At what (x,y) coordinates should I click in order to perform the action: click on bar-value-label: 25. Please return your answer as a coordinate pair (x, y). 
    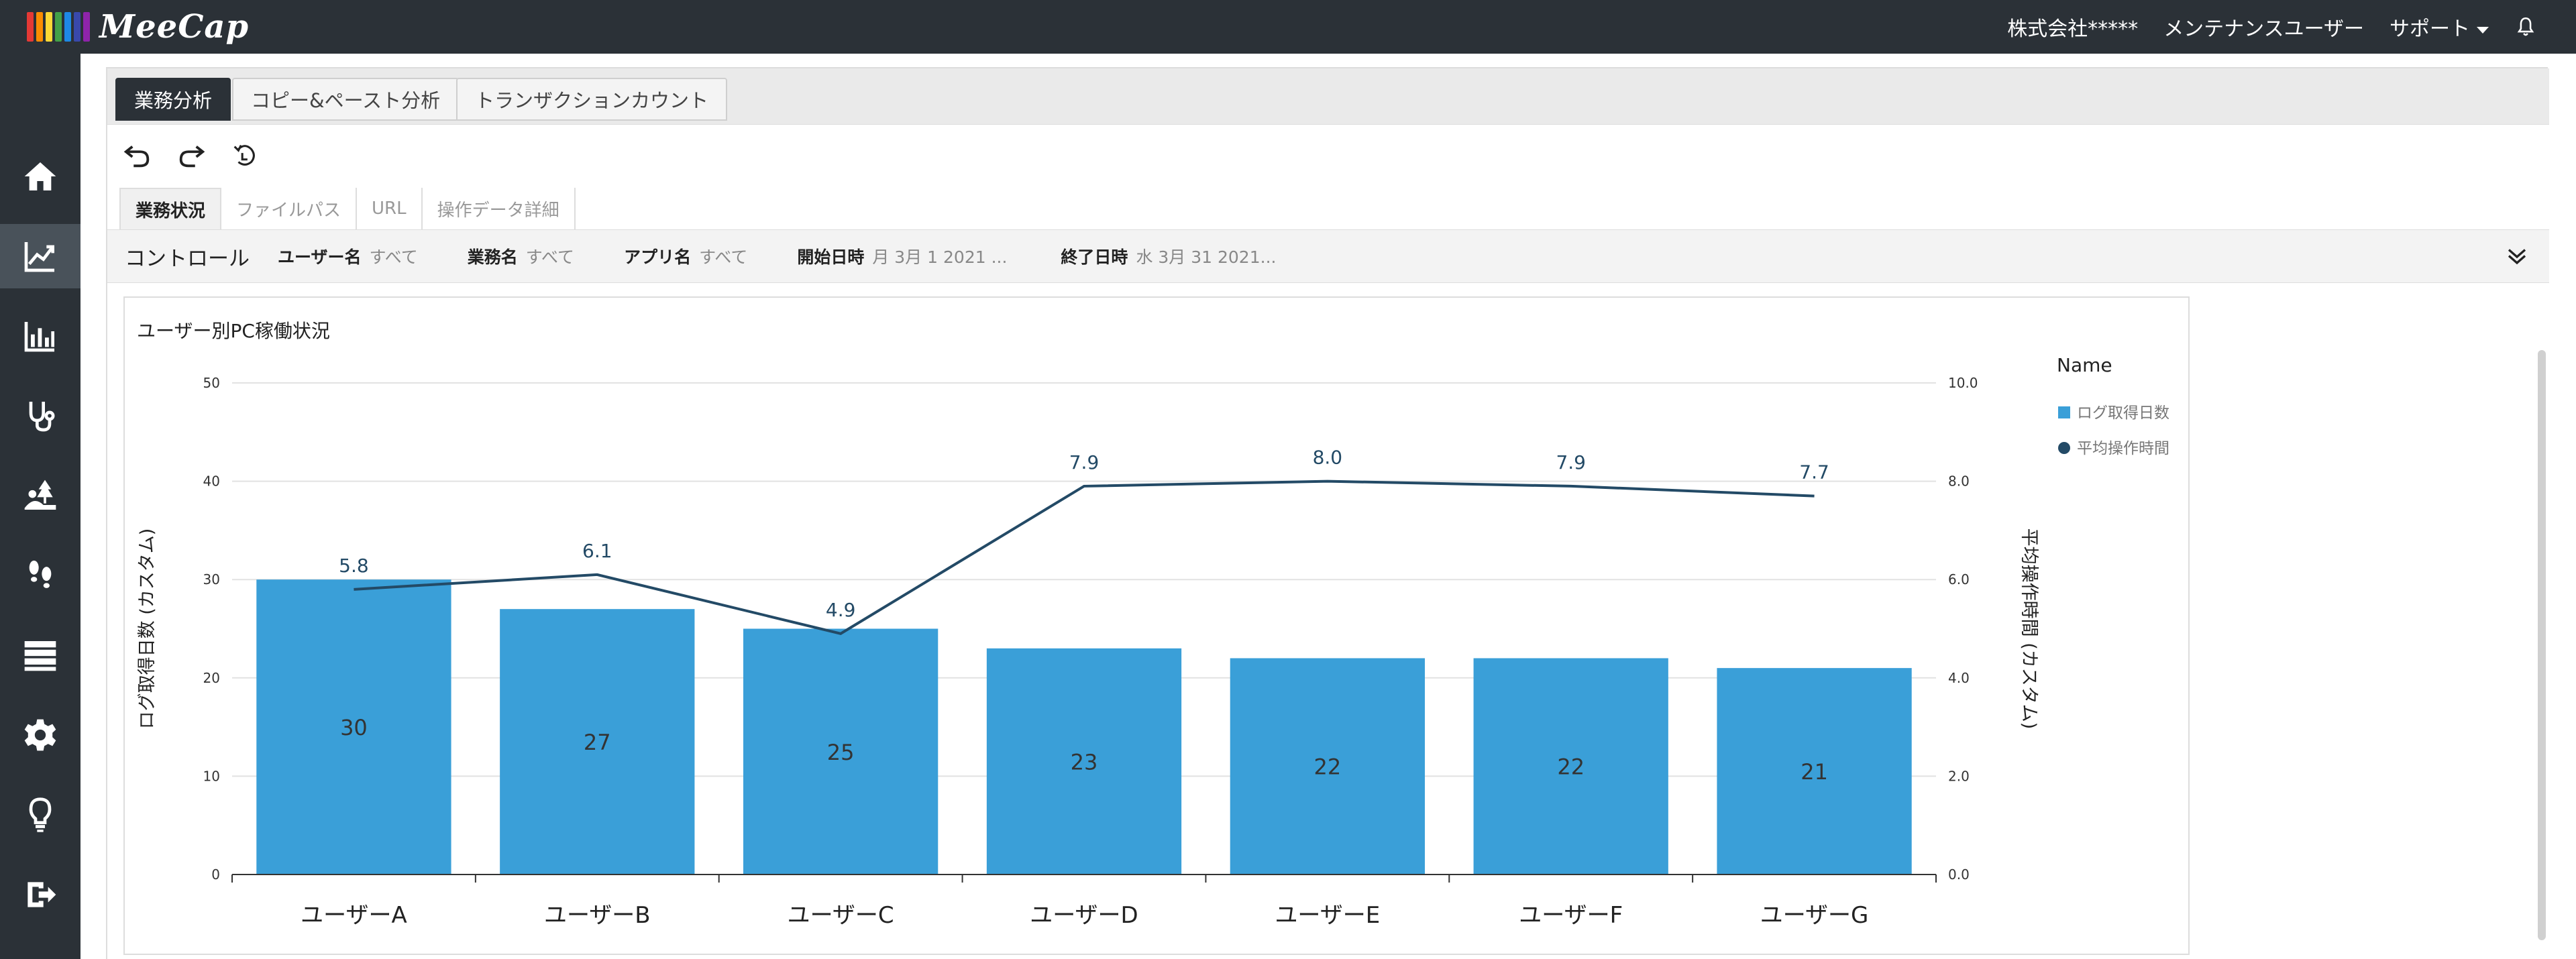
    Looking at the image, I should click on (841, 752).